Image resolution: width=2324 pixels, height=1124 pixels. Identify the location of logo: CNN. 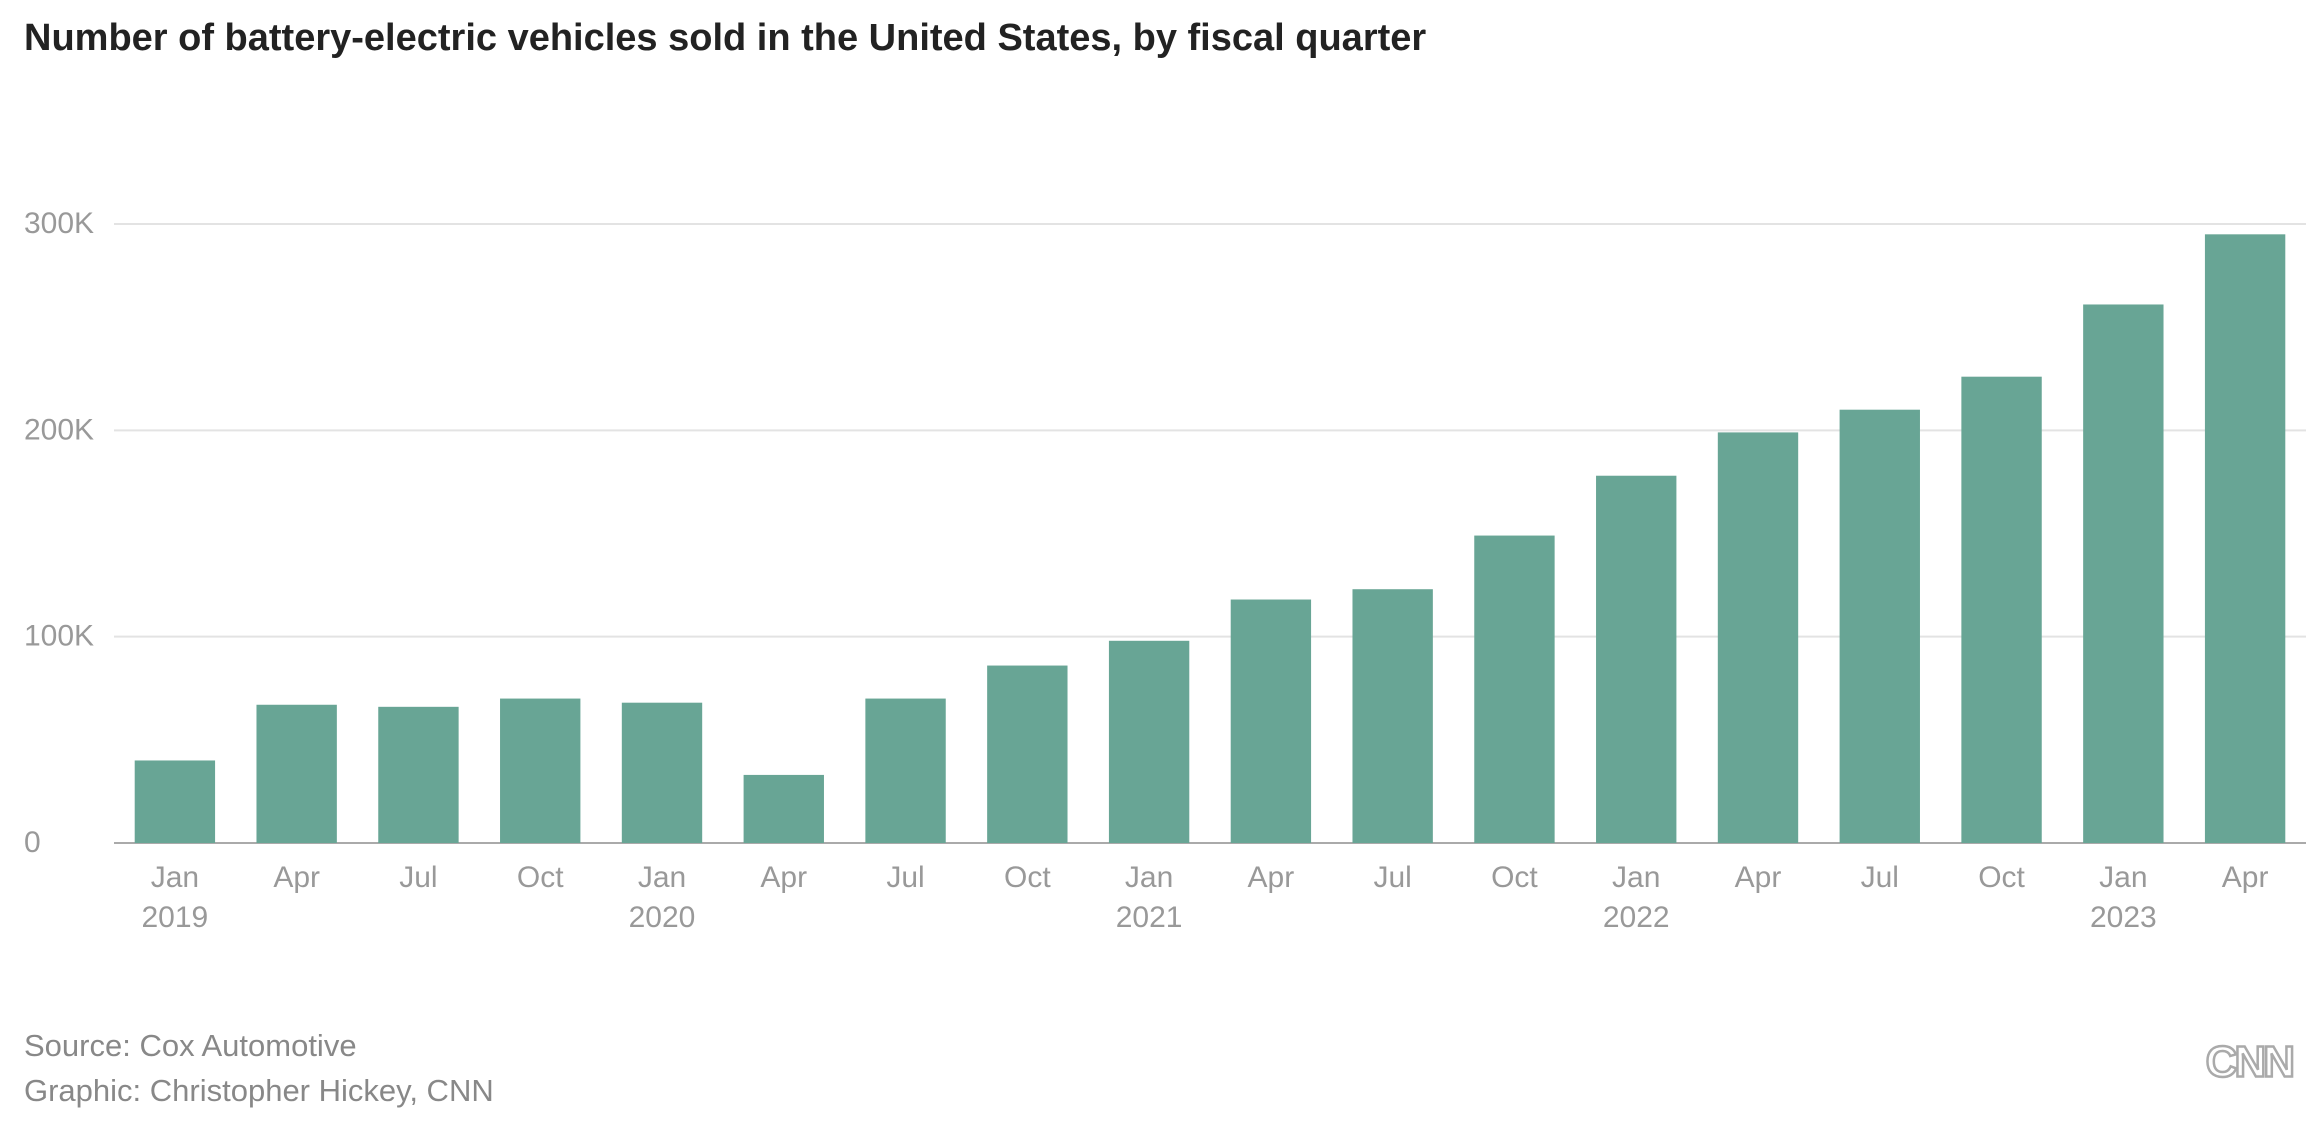
(2249, 1062).